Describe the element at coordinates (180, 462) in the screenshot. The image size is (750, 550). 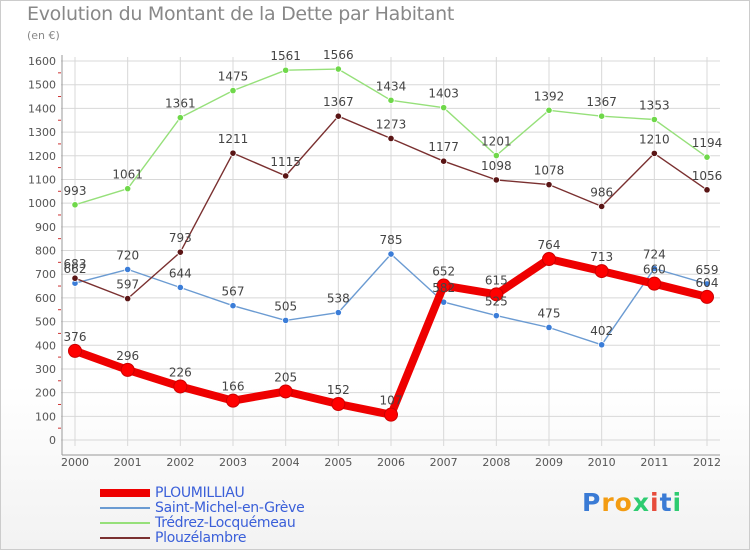
I see `x-tick-label: 2002` at that location.